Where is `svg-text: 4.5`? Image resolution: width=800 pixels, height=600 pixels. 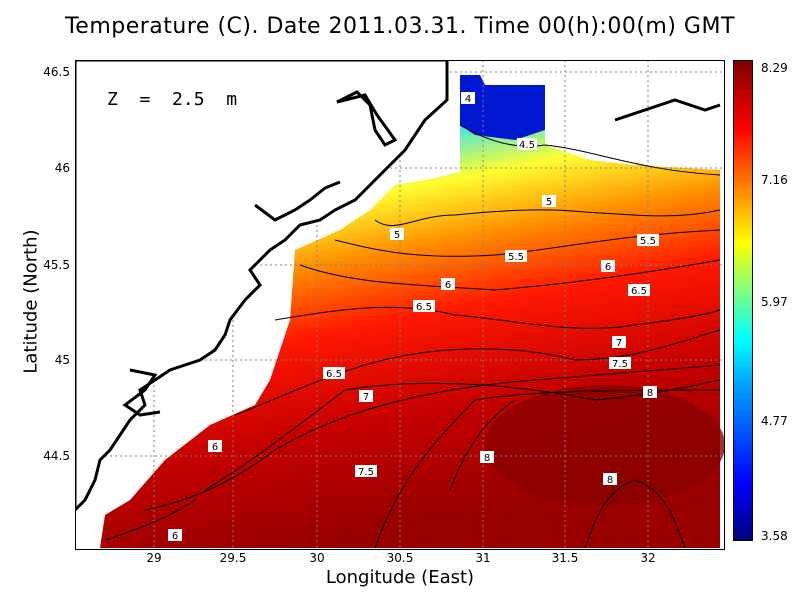 svg-text: 4.5 is located at coordinates (527, 145).